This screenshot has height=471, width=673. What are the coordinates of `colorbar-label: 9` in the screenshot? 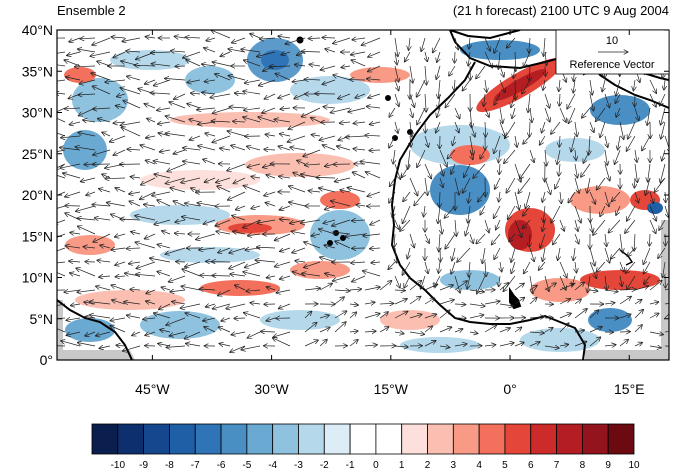 It's located at (608, 465).